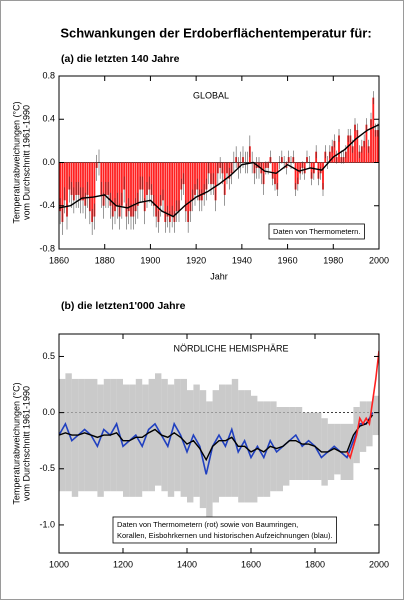 The width and height of the screenshot is (404, 600). What do you see at coordinates (230, 348) in the screenshot?
I see `annotation: NÖRDLICHE HEMISPHÄRE` at bounding box center [230, 348].